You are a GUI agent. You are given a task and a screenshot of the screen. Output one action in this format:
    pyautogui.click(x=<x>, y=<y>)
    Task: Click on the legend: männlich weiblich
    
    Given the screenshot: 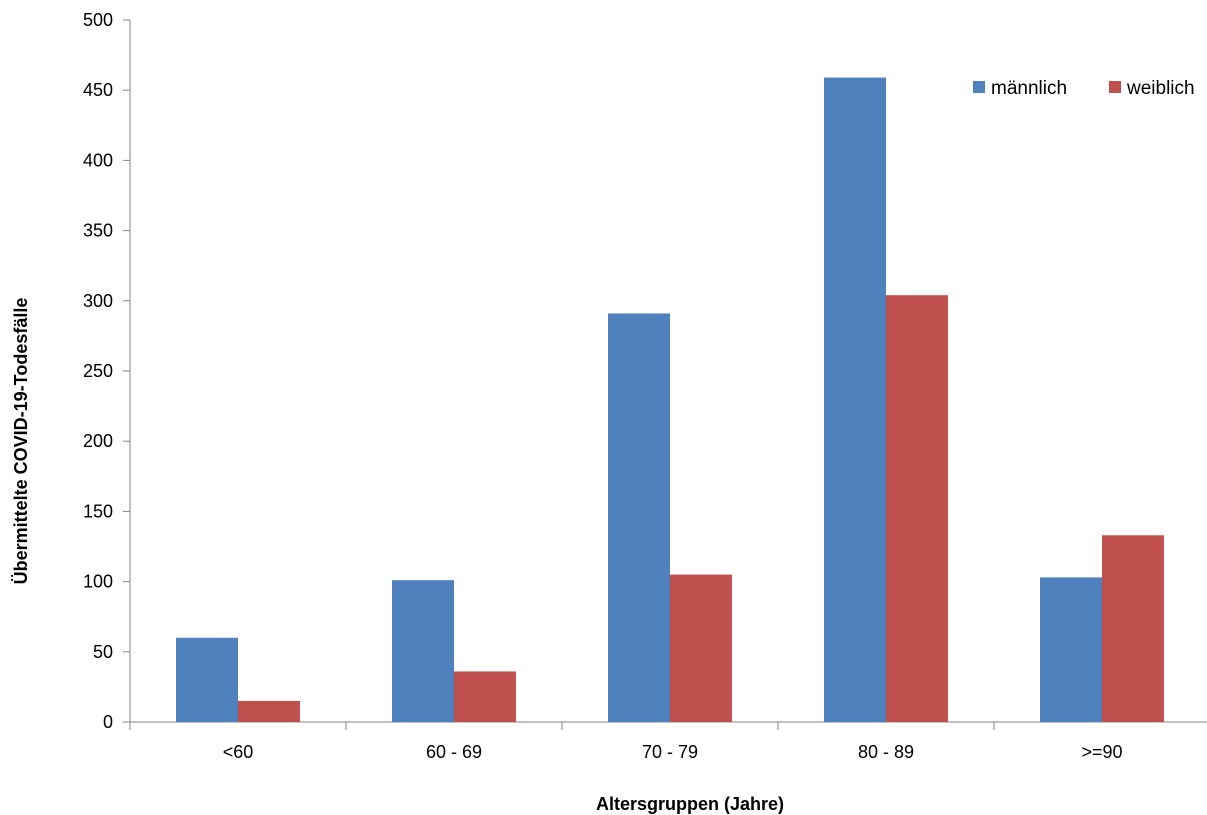 What is the action you would take?
    pyautogui.click(x=1084, y=88)
    